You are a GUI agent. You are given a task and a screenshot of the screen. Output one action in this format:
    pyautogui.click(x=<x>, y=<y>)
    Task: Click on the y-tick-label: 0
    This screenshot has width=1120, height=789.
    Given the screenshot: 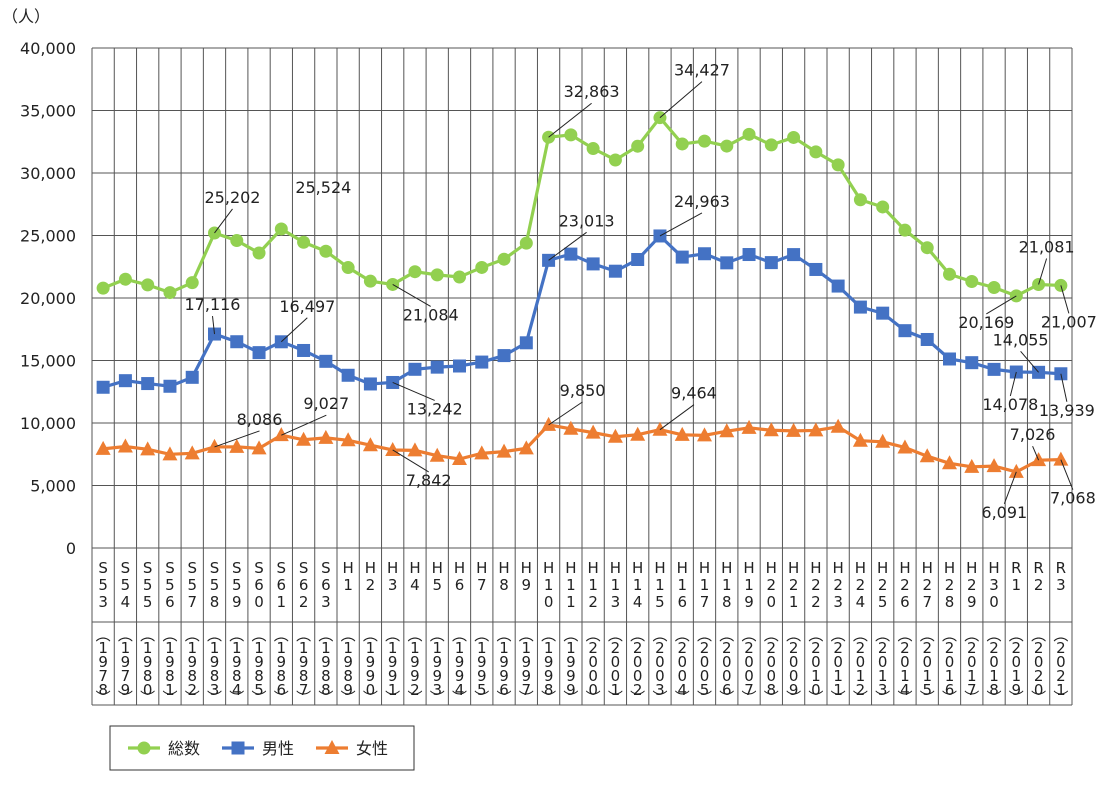 What is the action you would take?
    pyautogui.click(x=71, y=548)
    